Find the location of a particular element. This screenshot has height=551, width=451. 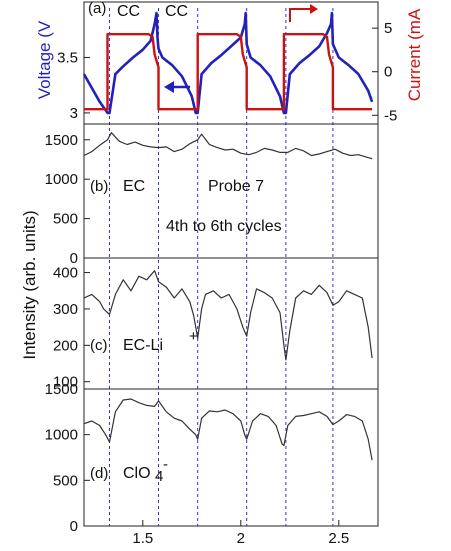

voltage-tick-label-0: 3 is located at coordinates (74, 113).